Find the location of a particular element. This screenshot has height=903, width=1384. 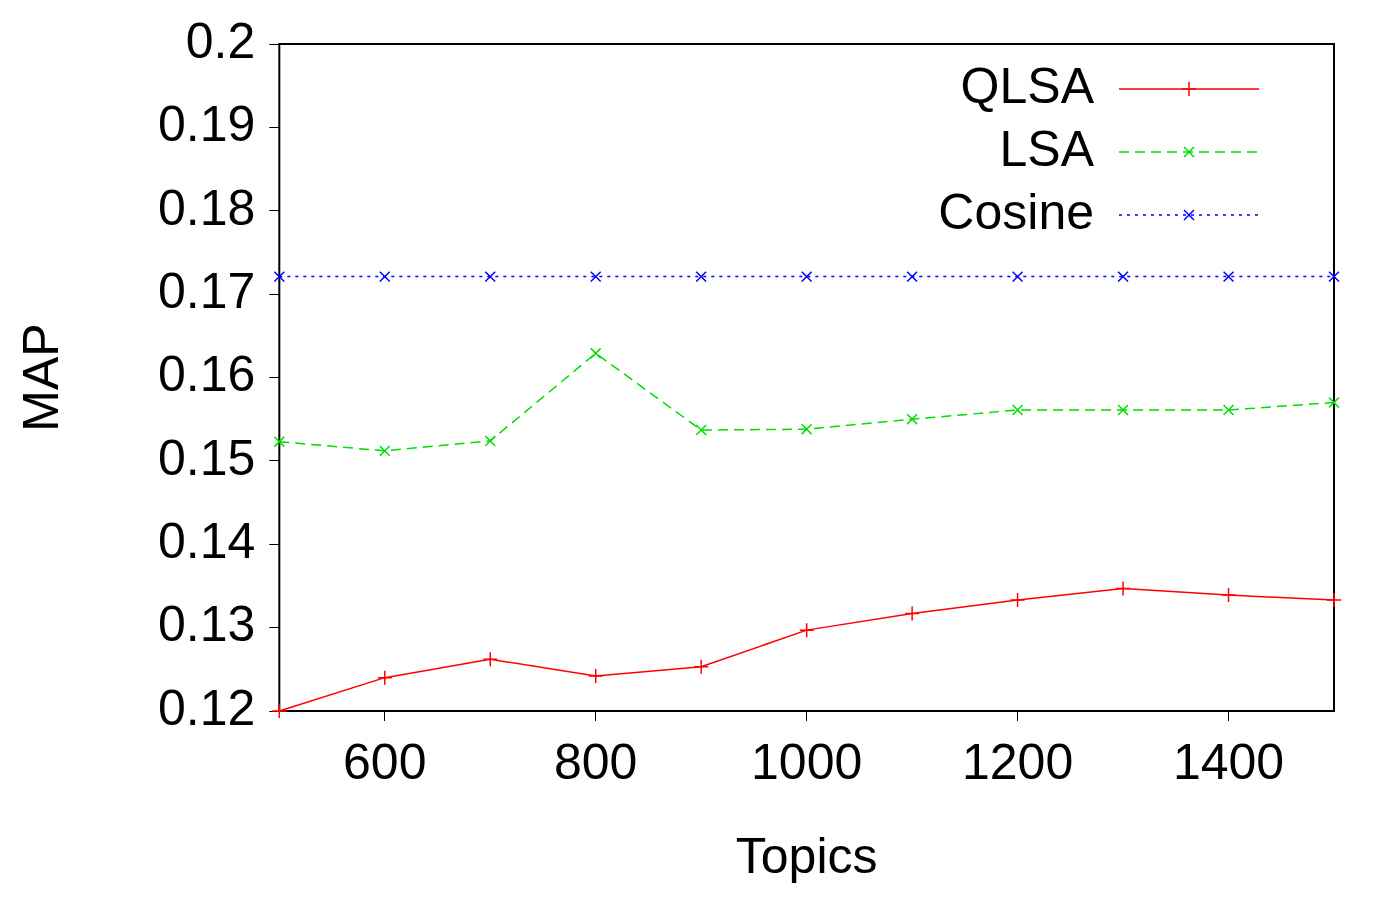

y-tick-label: 0.15 is located at coordinates (206, 457).